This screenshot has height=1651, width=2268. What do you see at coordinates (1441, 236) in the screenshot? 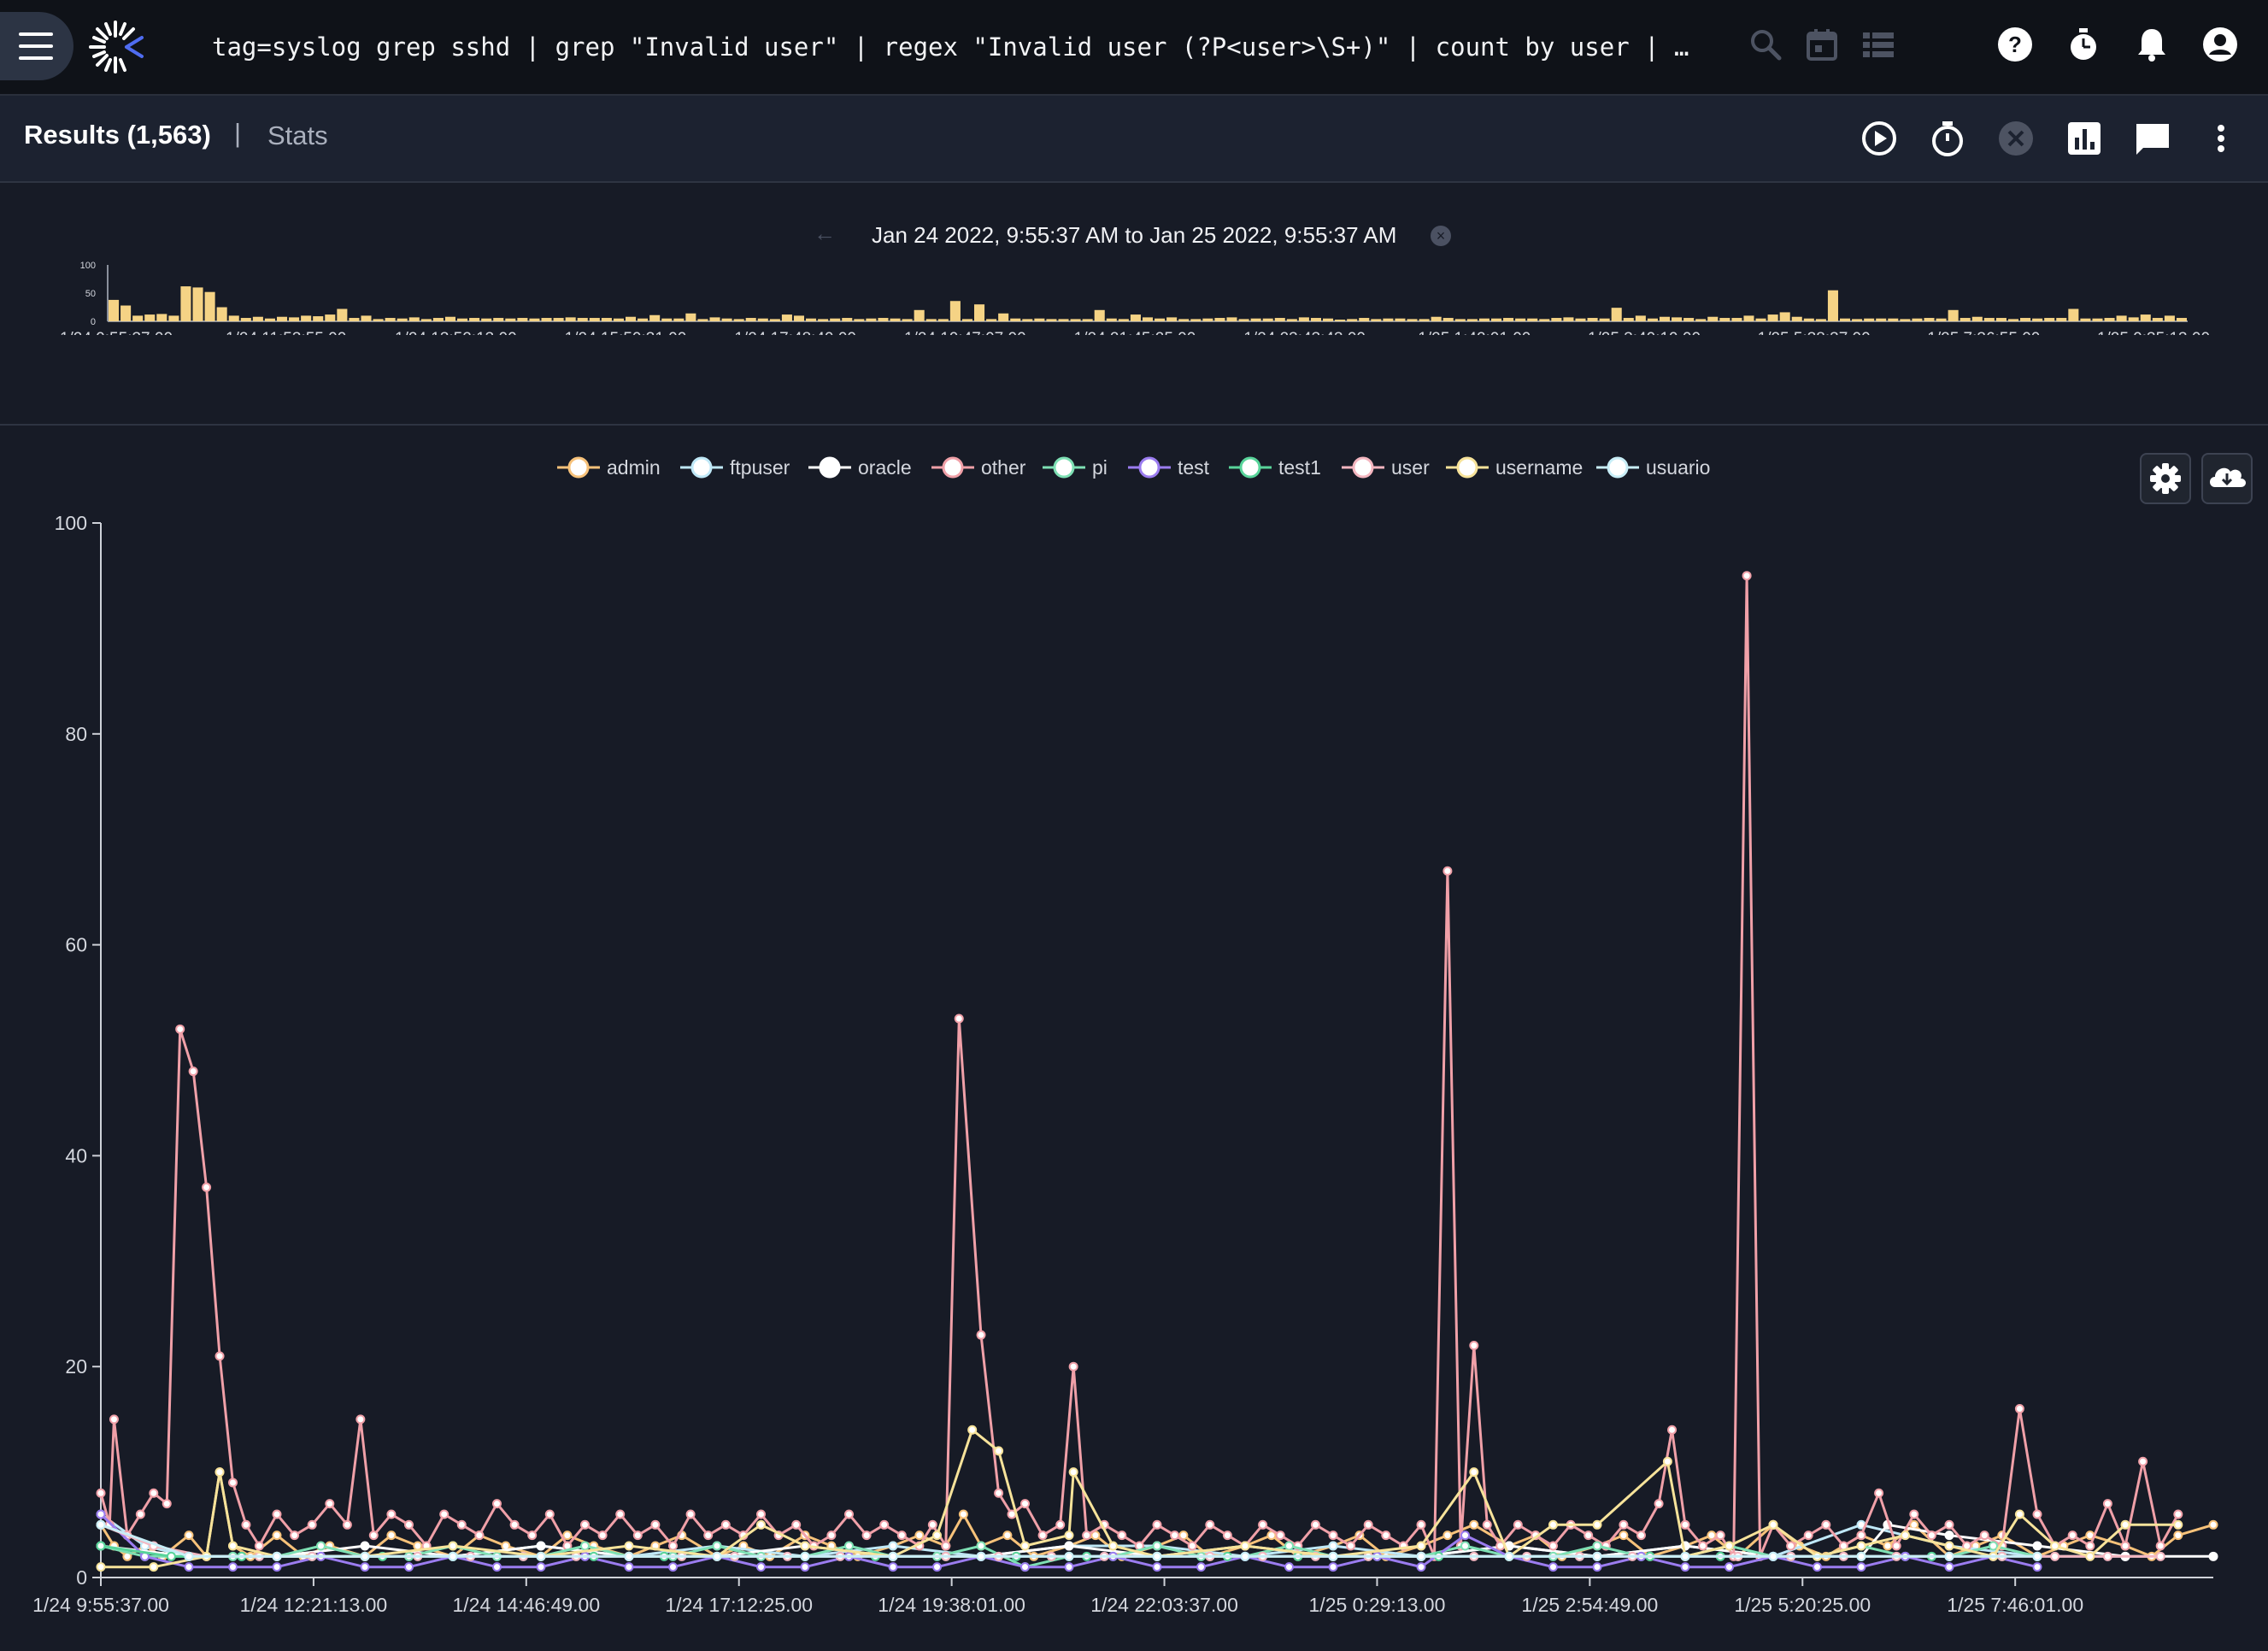
I see `close-icon: ×` at bounding box center [1441, 236].